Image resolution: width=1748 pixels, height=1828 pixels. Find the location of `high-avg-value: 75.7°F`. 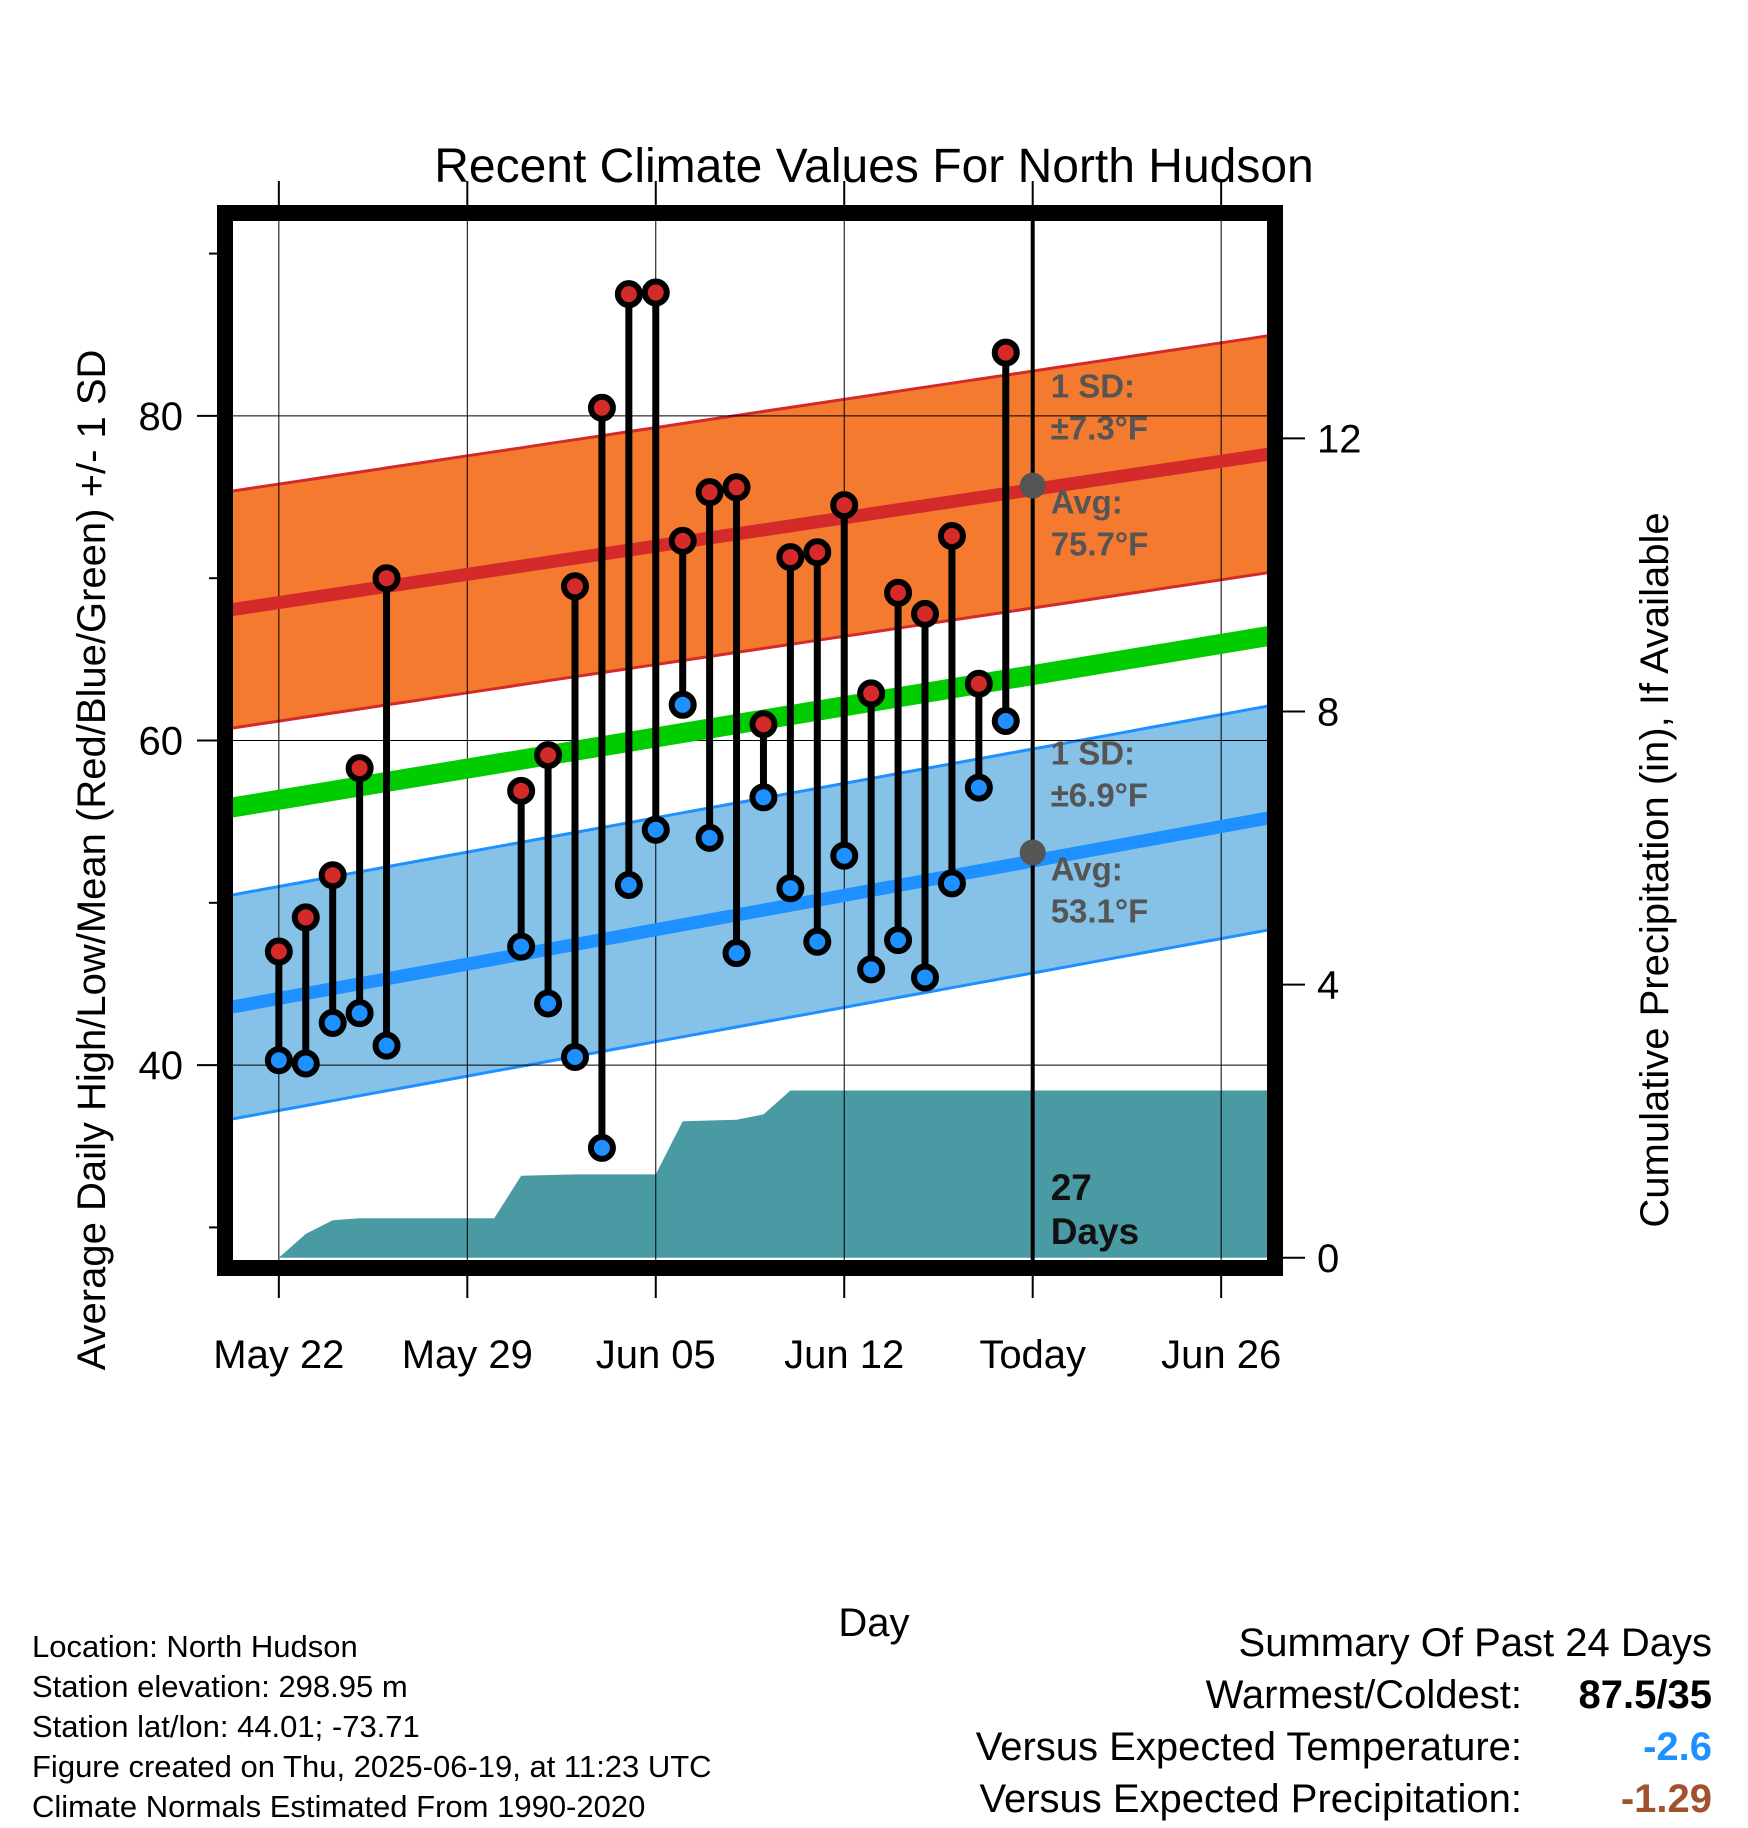

high-avg-value: 75.7°F is located at coordinates (1100, 544).